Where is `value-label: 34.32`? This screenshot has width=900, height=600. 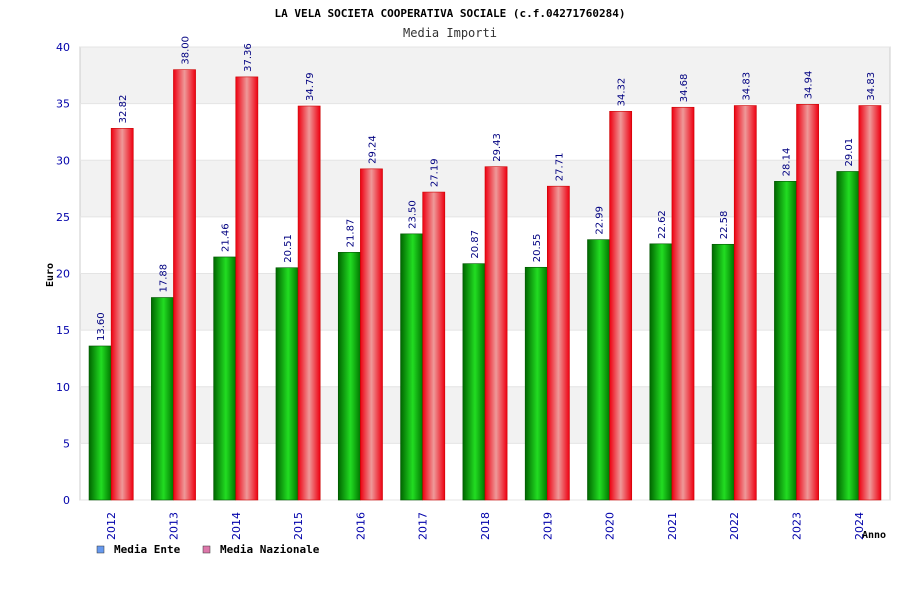
value-label: 34.32 is located at coordinates (622, 92).